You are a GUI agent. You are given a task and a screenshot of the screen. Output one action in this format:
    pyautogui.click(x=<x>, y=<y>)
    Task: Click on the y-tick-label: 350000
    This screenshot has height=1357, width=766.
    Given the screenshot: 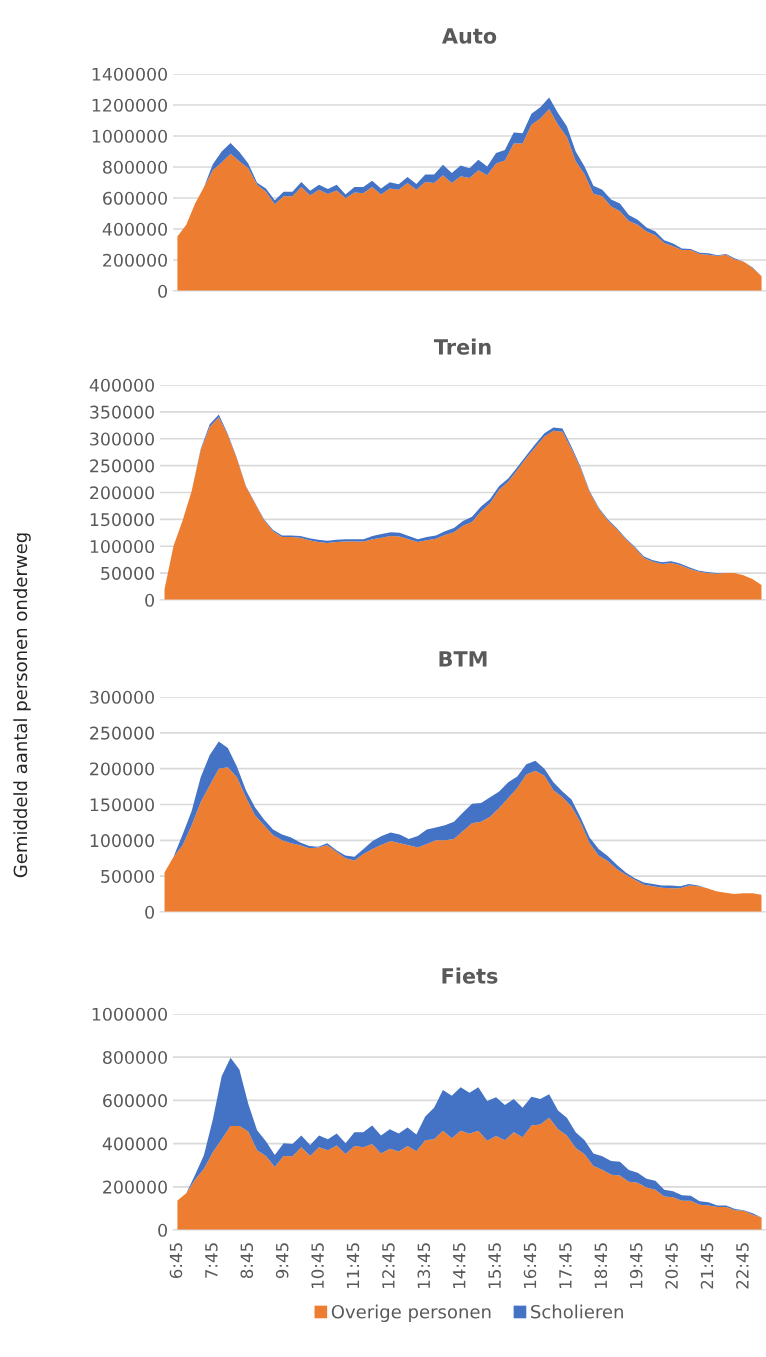 What is the action you would take?
    pyautogui.click(x=122, y=412)
    